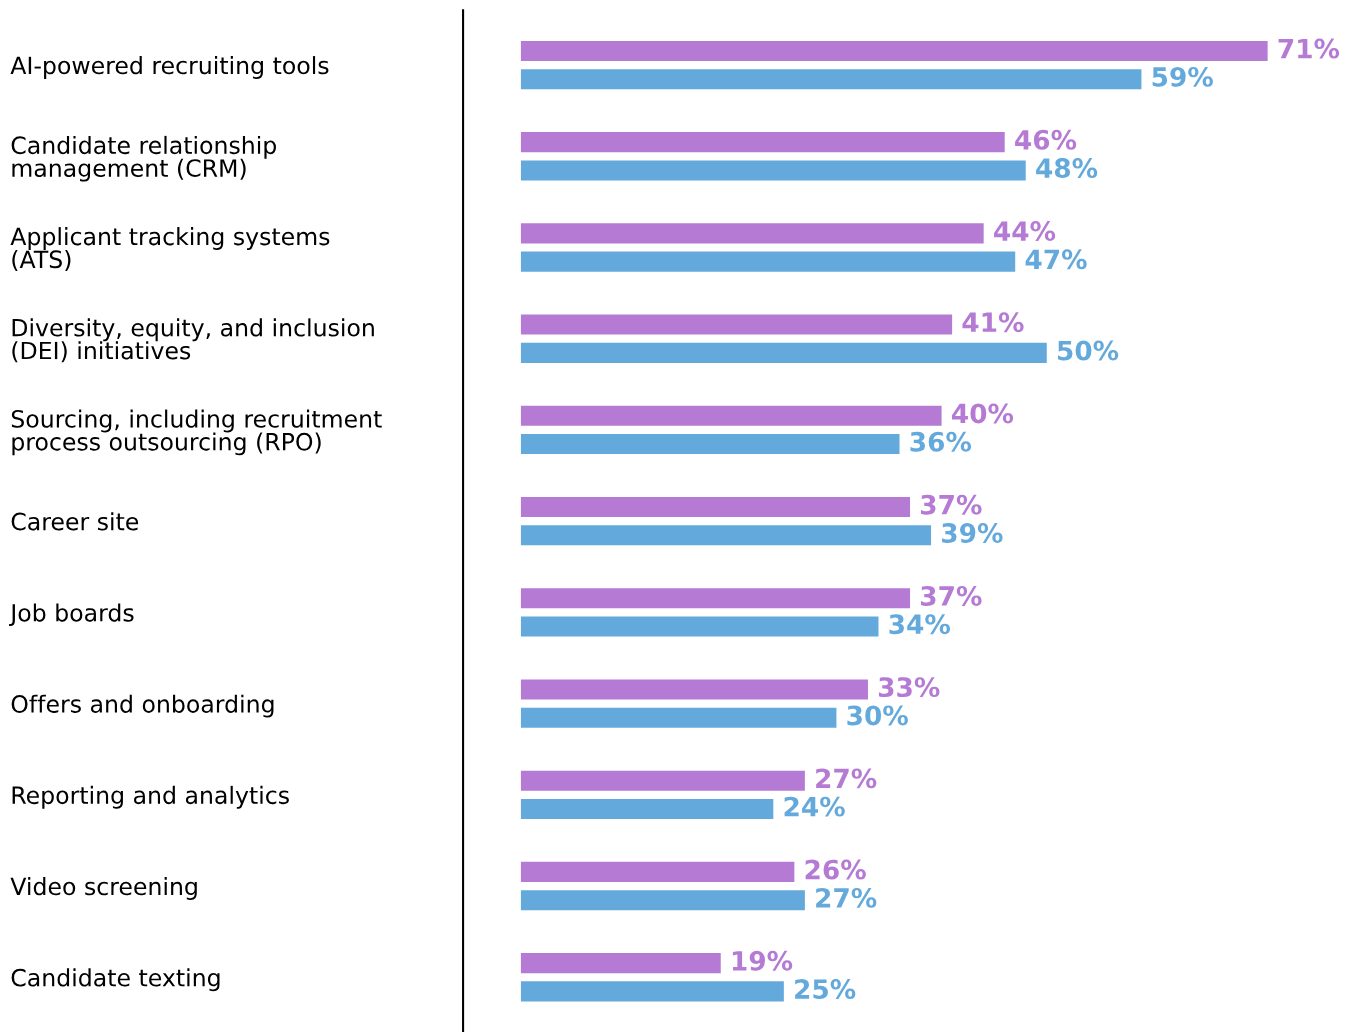 The image size is (1358, 1032). What do you see at coordinates (150, 797) in the screenshot?
I see `y-tick-label: Reporting and analytics` at bounding box center [150, 797].